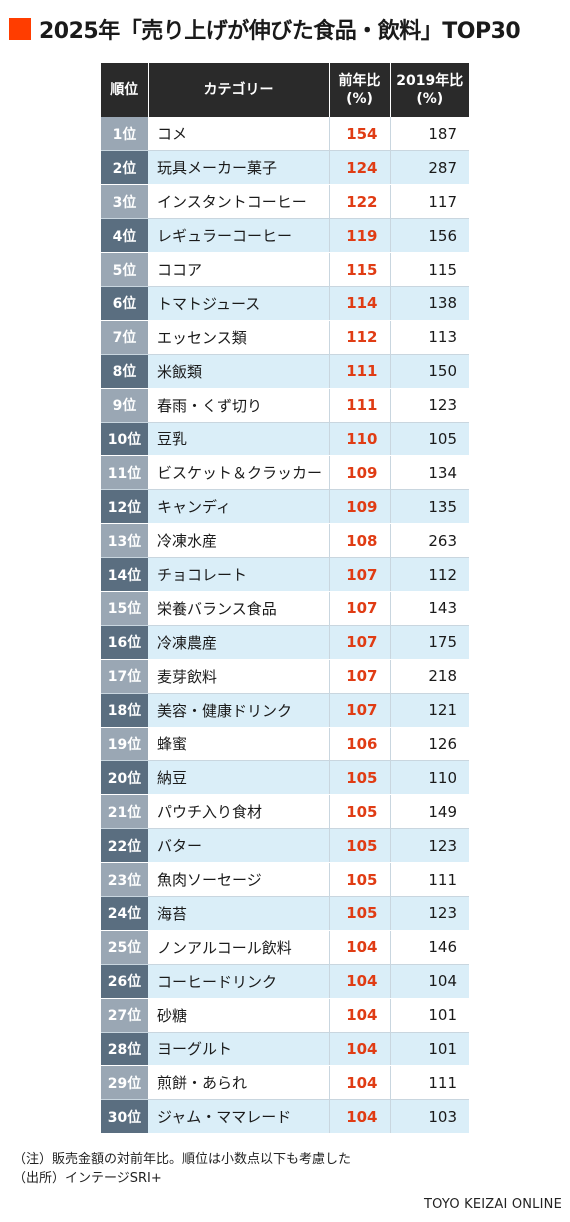  Describe the element at coordinates (124, 642) in the screenshot. I see `rank-cell: 16位` at that location.